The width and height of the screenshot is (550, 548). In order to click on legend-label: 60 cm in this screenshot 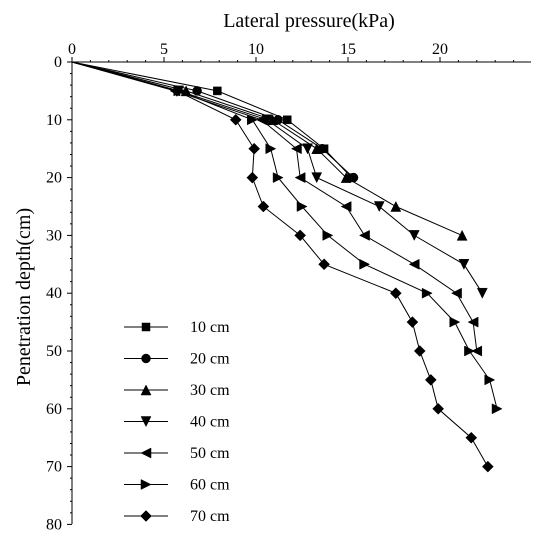, I will do `click(210, 485)`.